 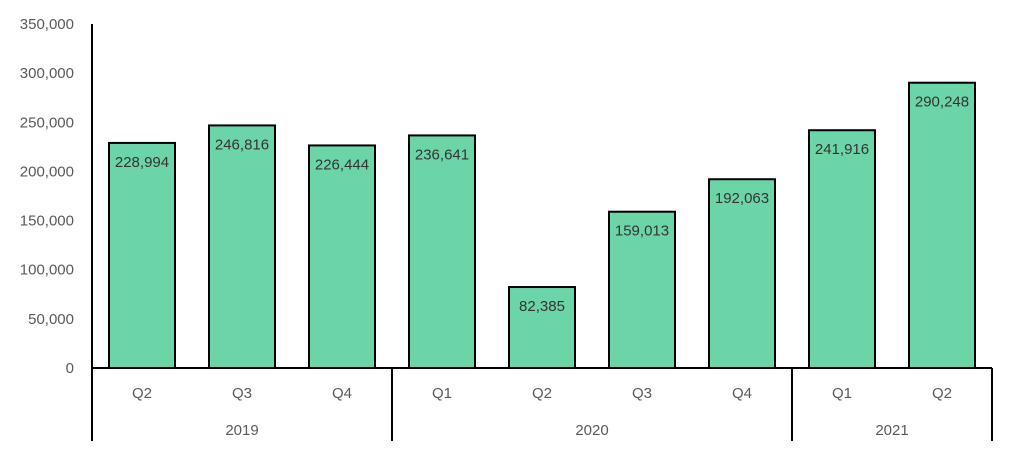 What do you see at coordinates (47, 221) in the screenshot?
I see `y-tick-label: 150,000` at bounding box center [47, 221].